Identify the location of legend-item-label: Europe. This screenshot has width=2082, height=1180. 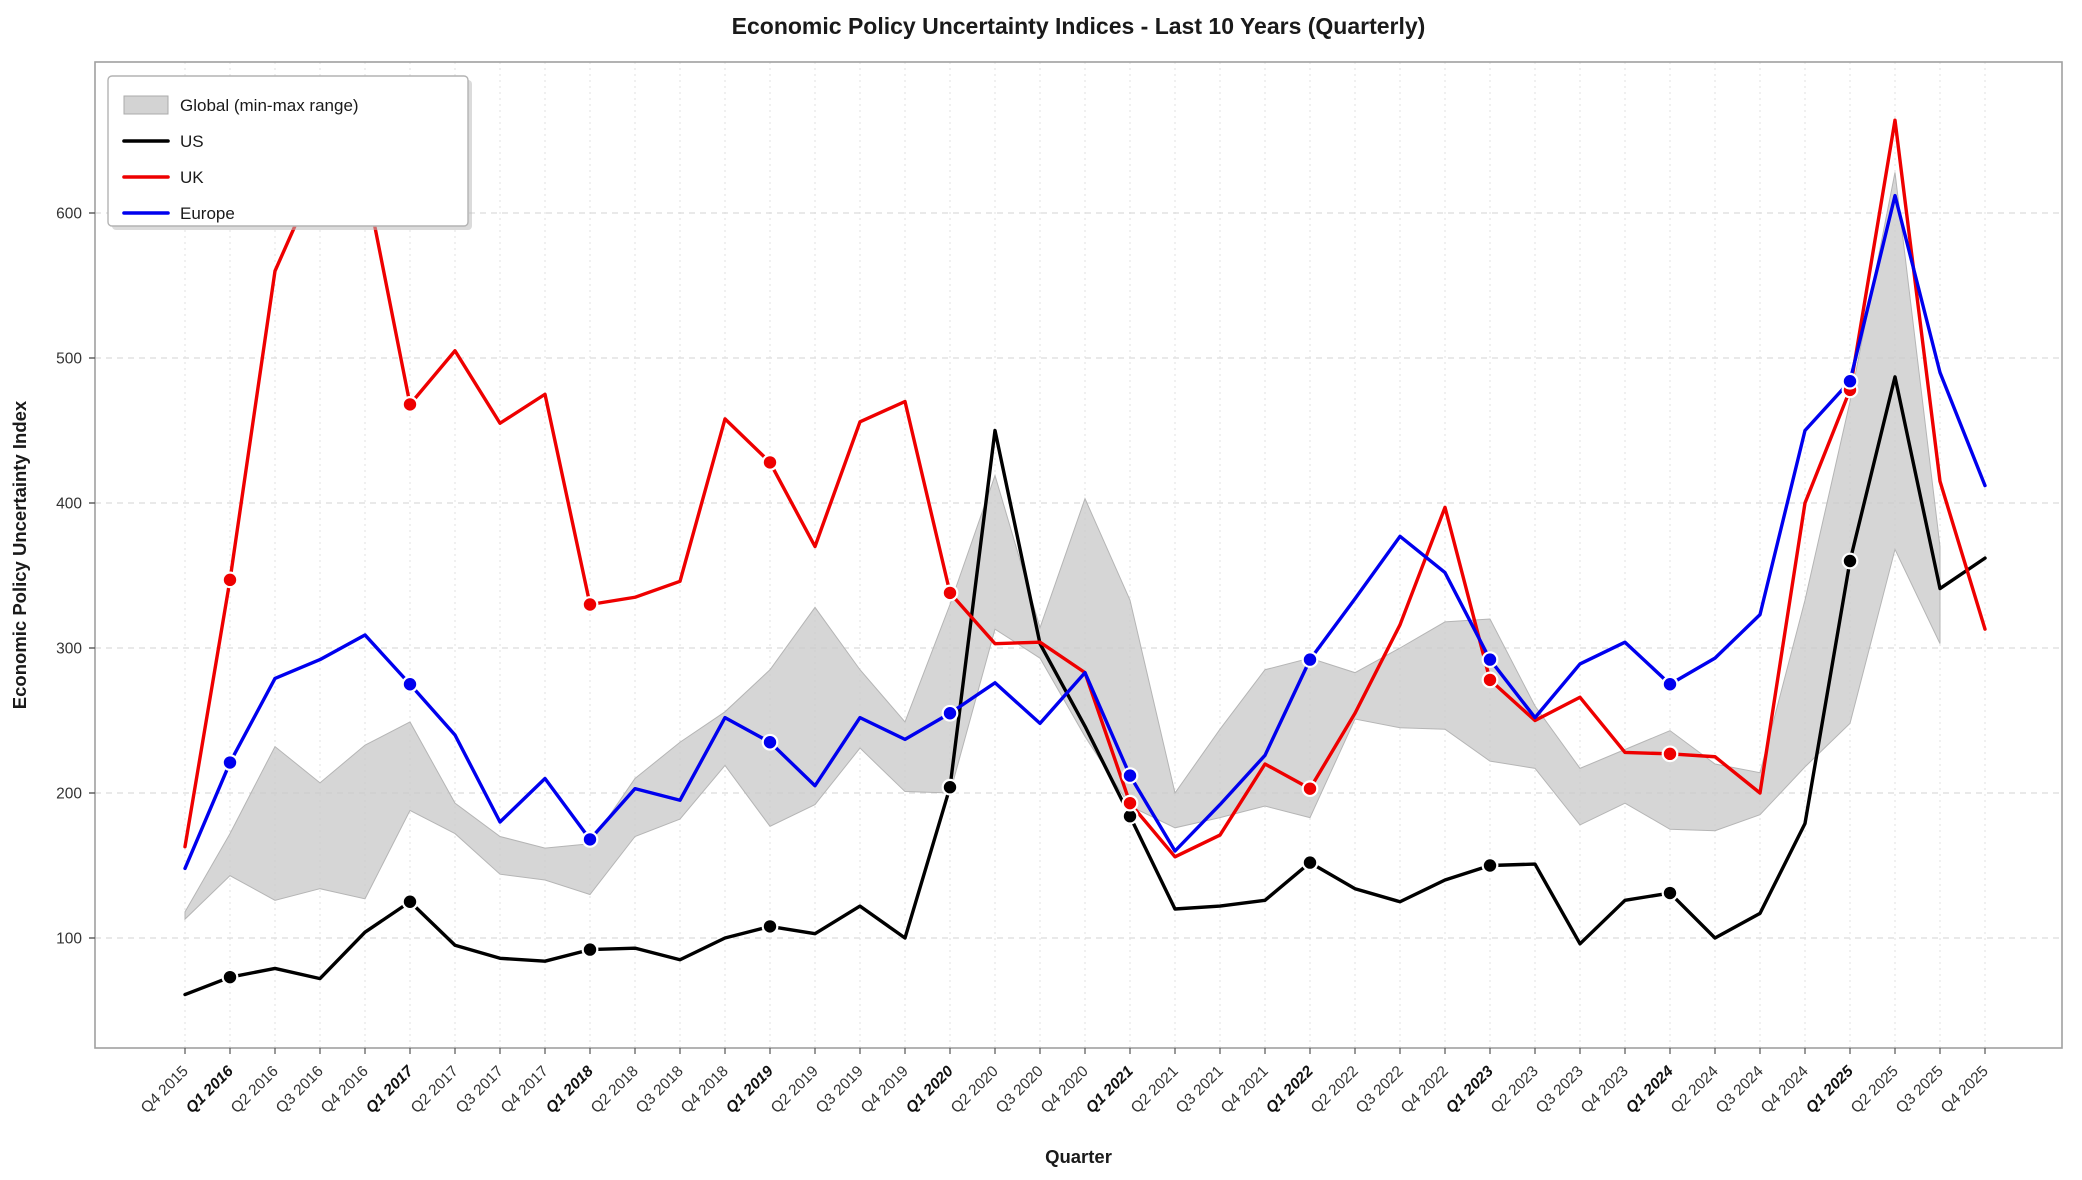
(207, 213).